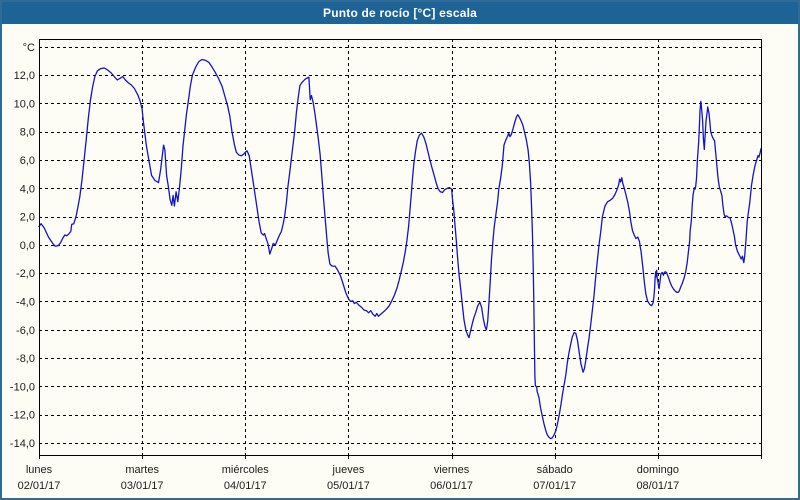  I want to click on svg-text: -2,0, so click(25, 274).